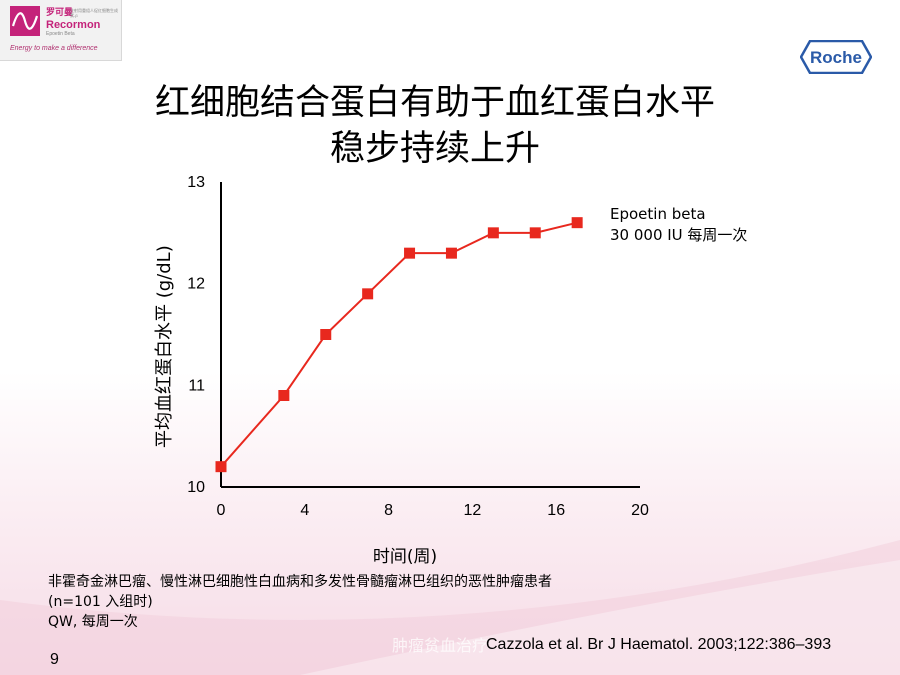 This screenshot has height=675, width=900. I want to click on roche-label: Roche, so click(836, 57).